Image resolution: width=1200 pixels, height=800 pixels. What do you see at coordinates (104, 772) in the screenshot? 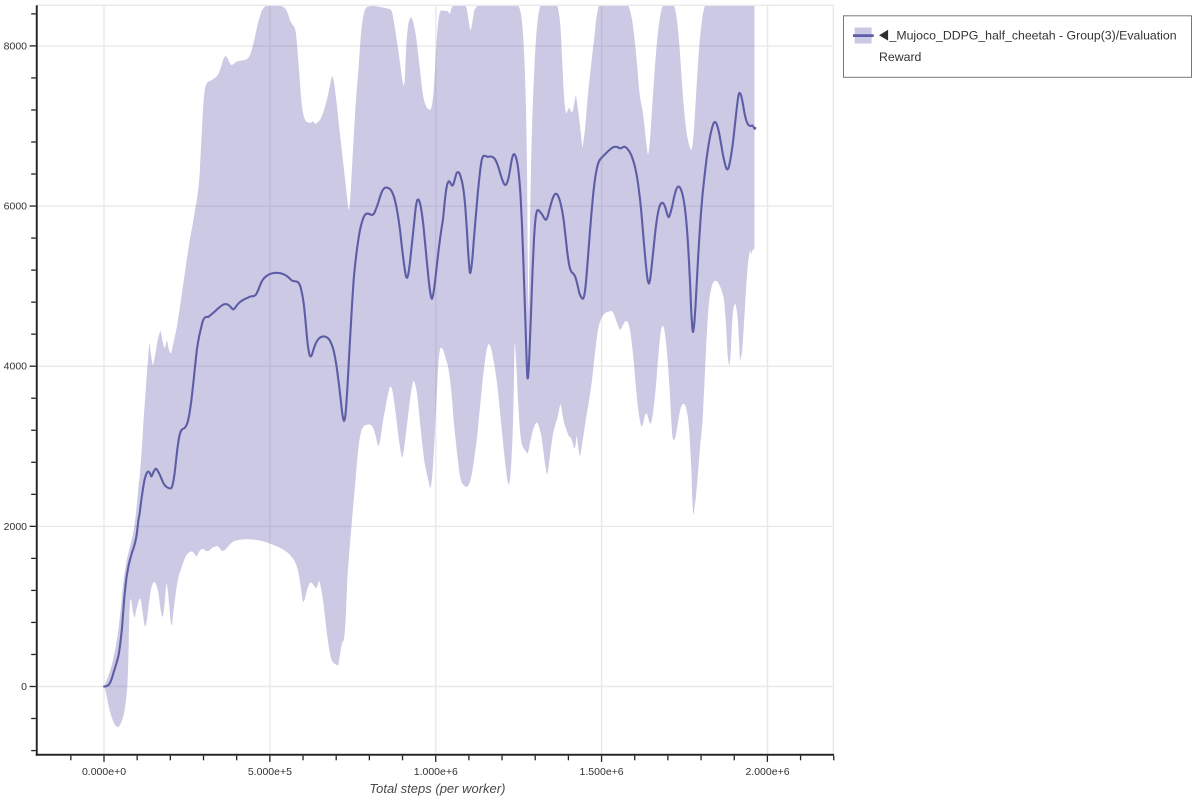
I see `svg-text: 0.000e+0` at bounding box center [104, 772].